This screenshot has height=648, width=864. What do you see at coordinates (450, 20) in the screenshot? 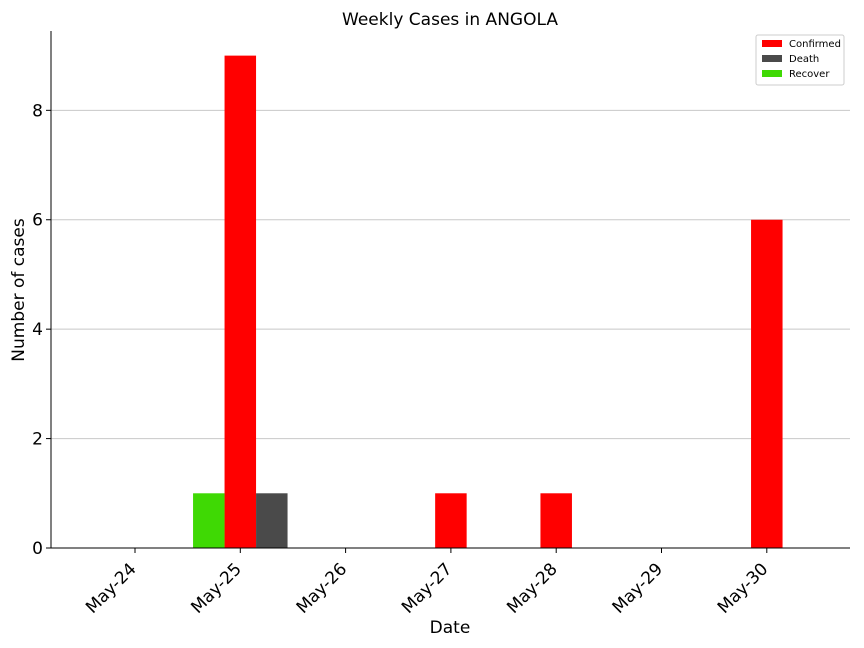
I see `chart-title: Weekly Cases in ANGOLA` at bounding box center [450, 20].